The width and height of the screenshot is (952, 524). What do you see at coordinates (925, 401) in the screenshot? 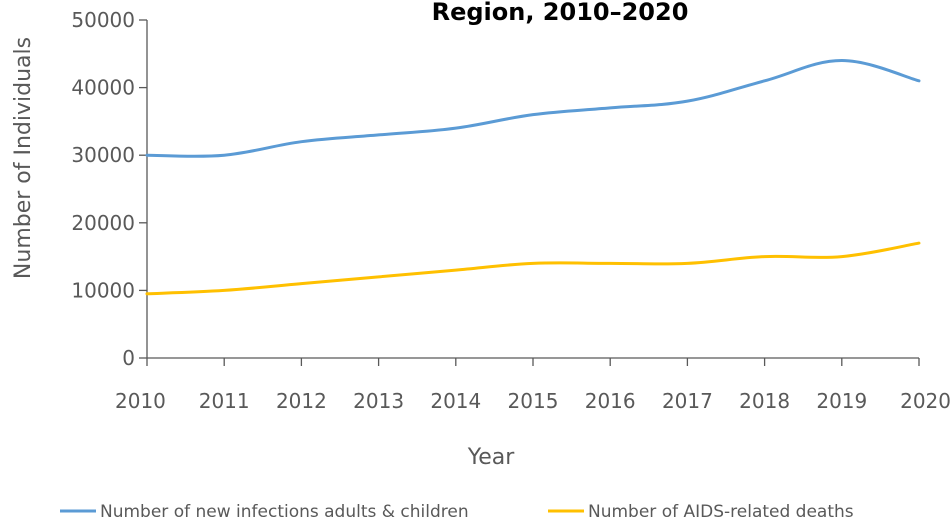
I see `x-tick-label: 2020` at bounding box center [925, 401].